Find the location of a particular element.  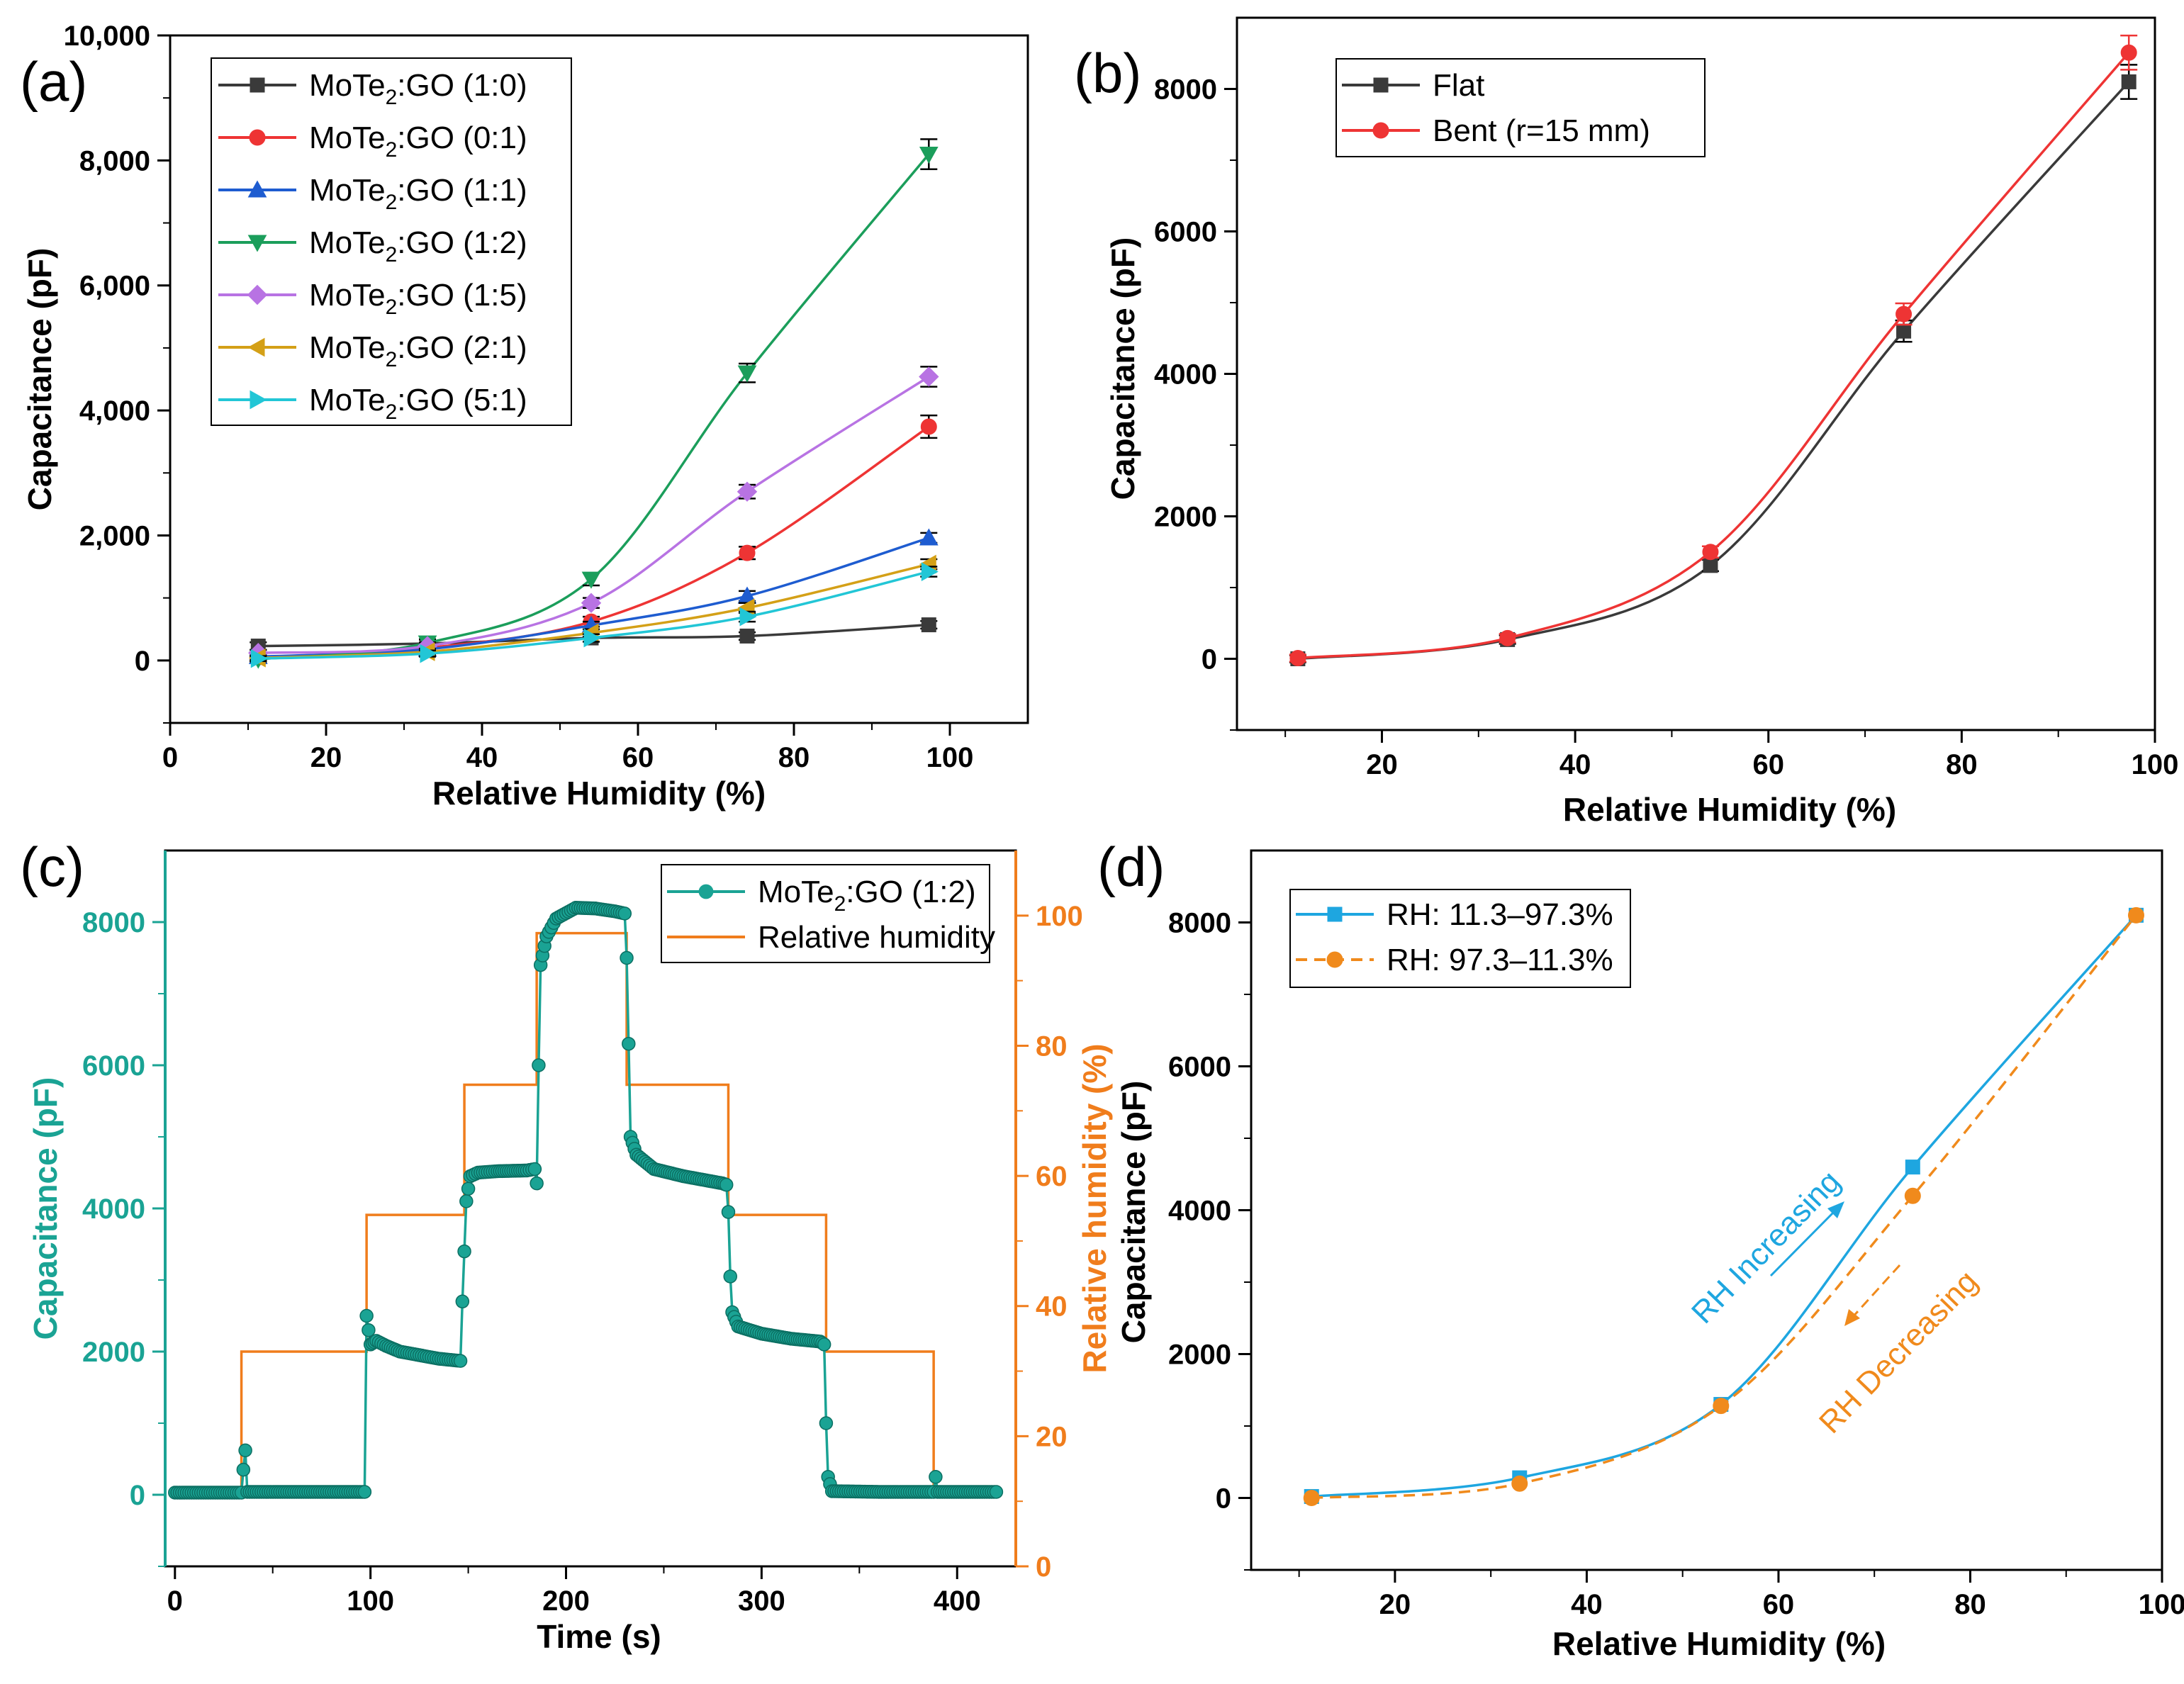

legend-item: Relative humidity is located at coordinates (831, 938).